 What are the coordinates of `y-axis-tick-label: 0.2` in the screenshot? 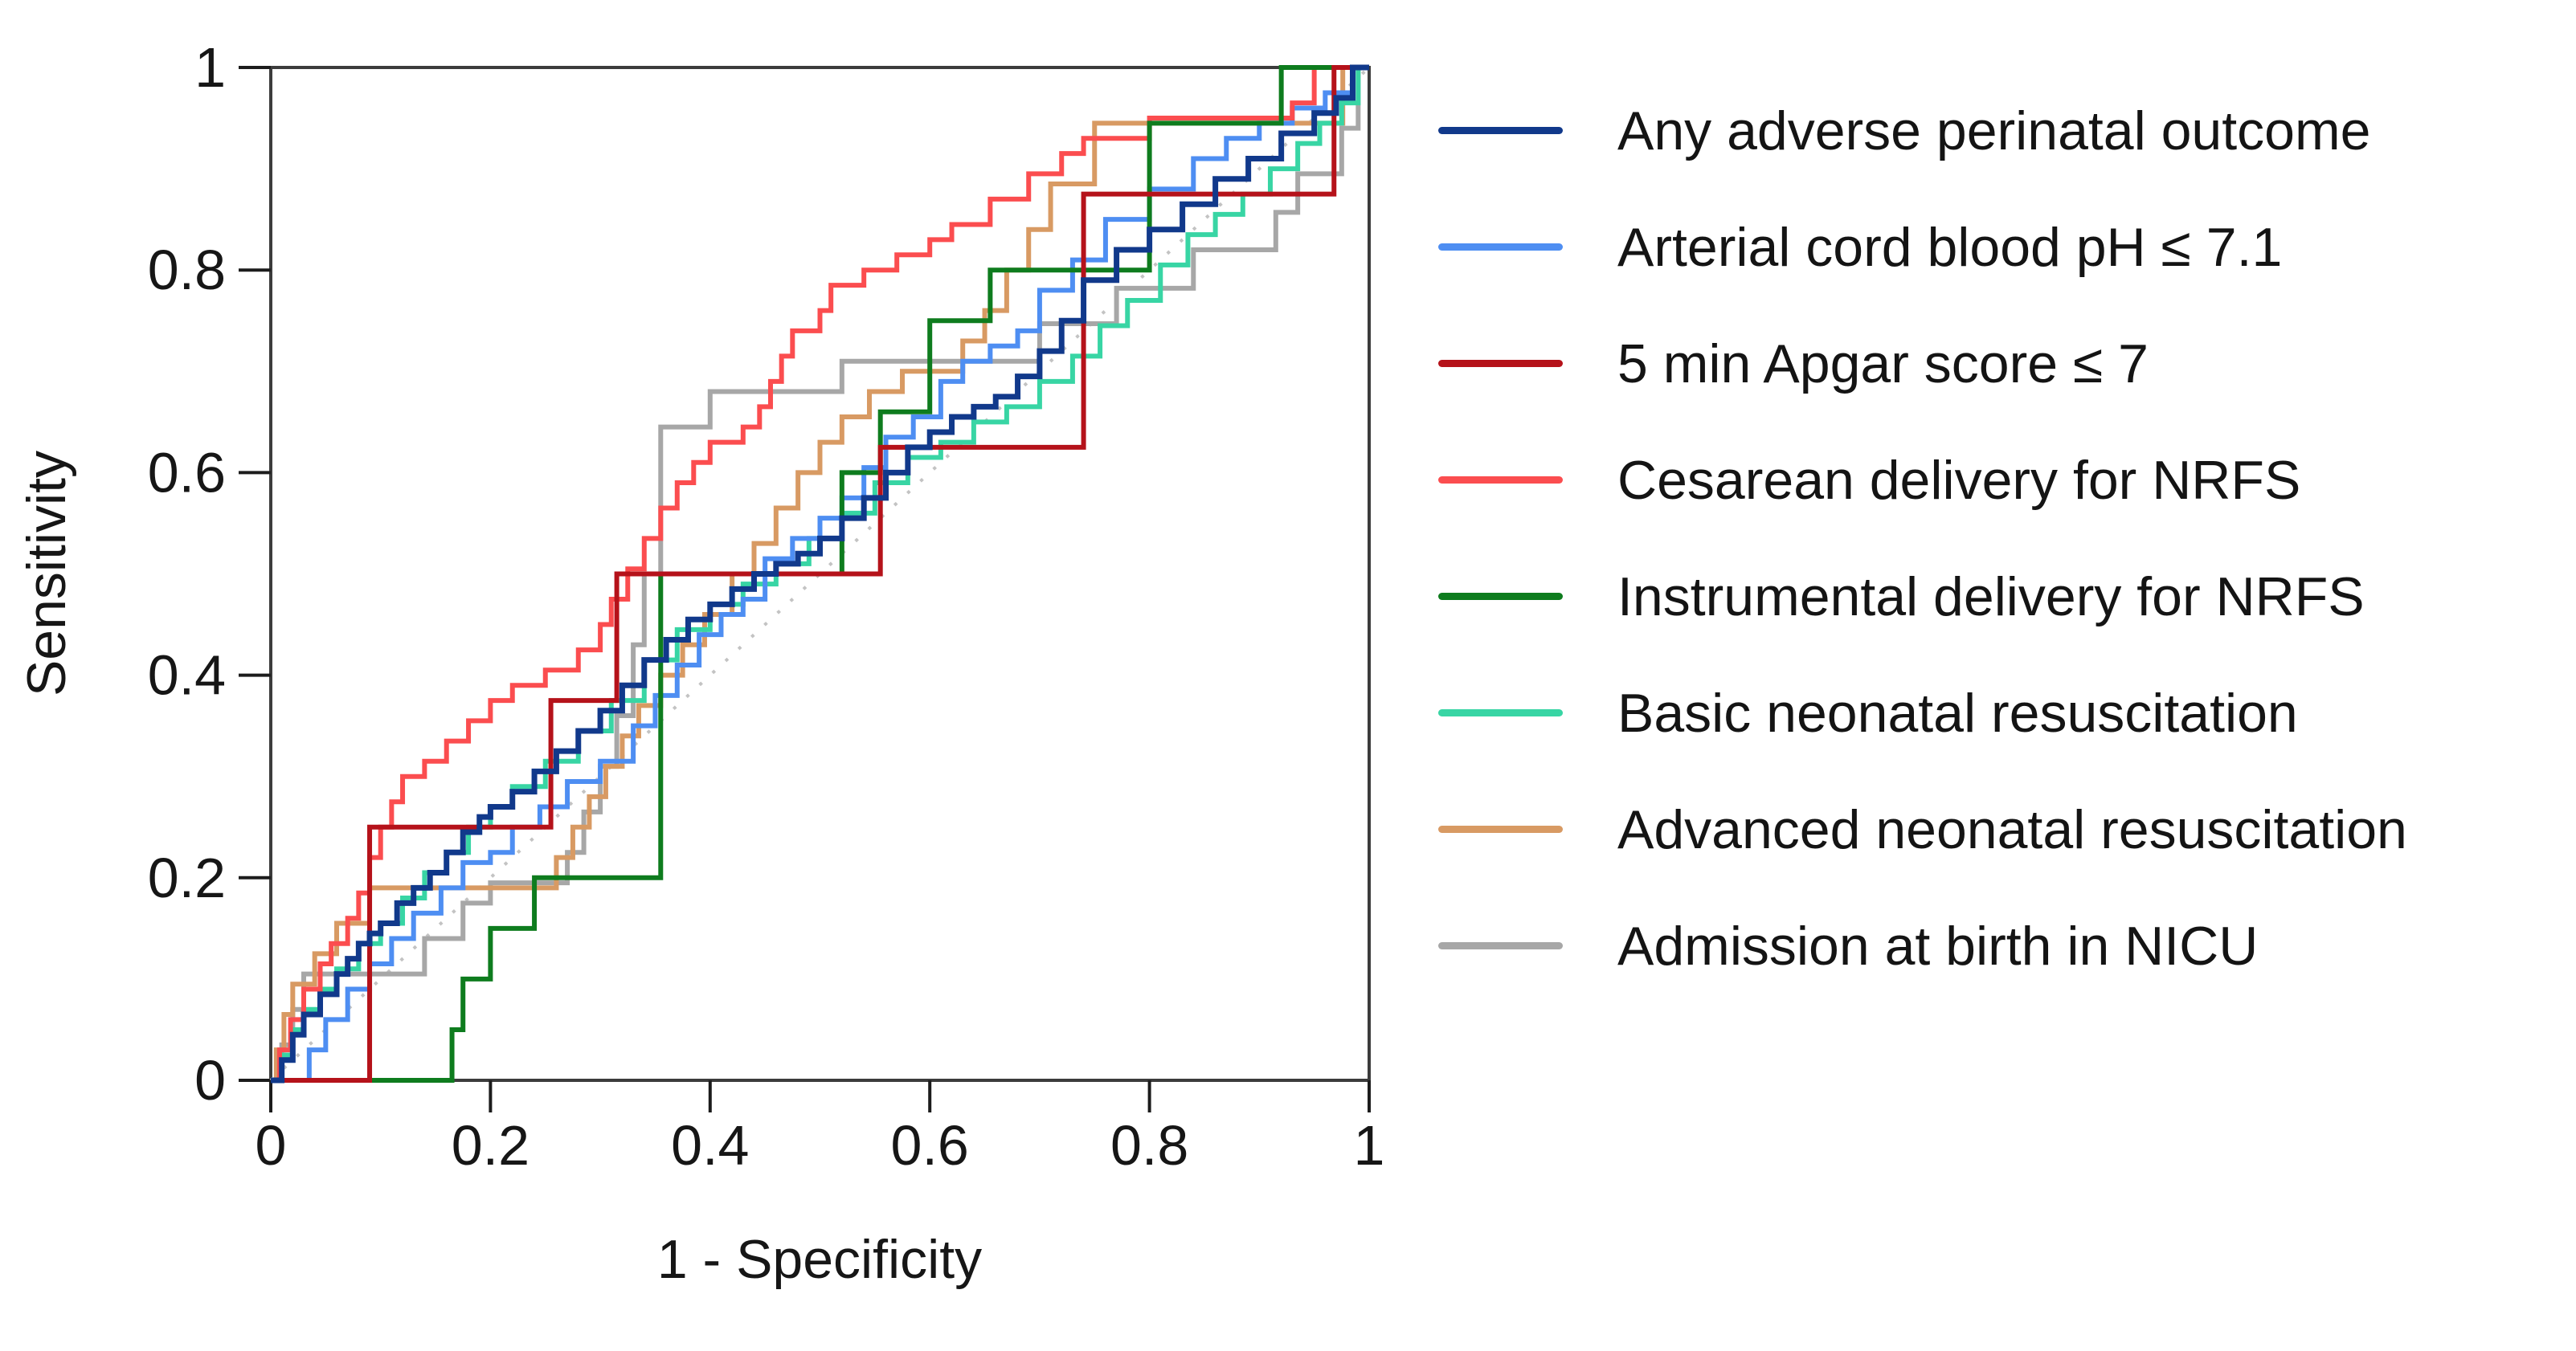 It's located at (187, 878).